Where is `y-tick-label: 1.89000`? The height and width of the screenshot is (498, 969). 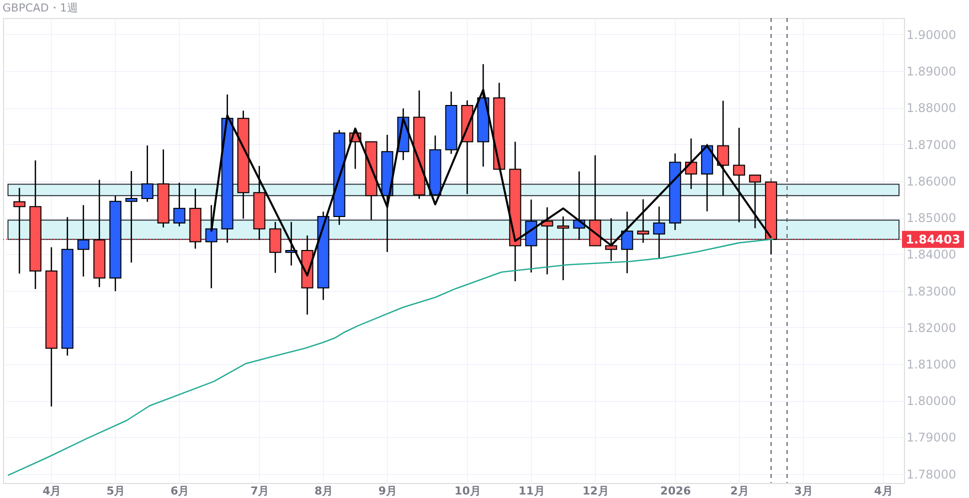
y-tick-label: 1.89000 is located at coordinates (931, 71).